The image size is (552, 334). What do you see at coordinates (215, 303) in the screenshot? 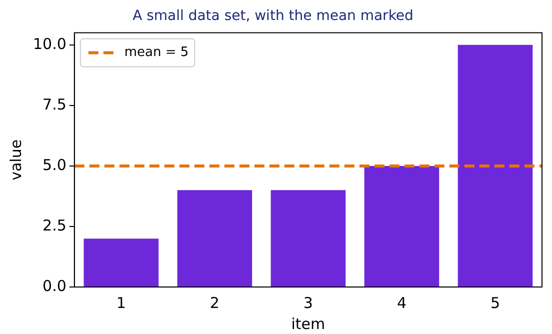
I see `x-tick-label: 2` at bounding box center [215, 303].